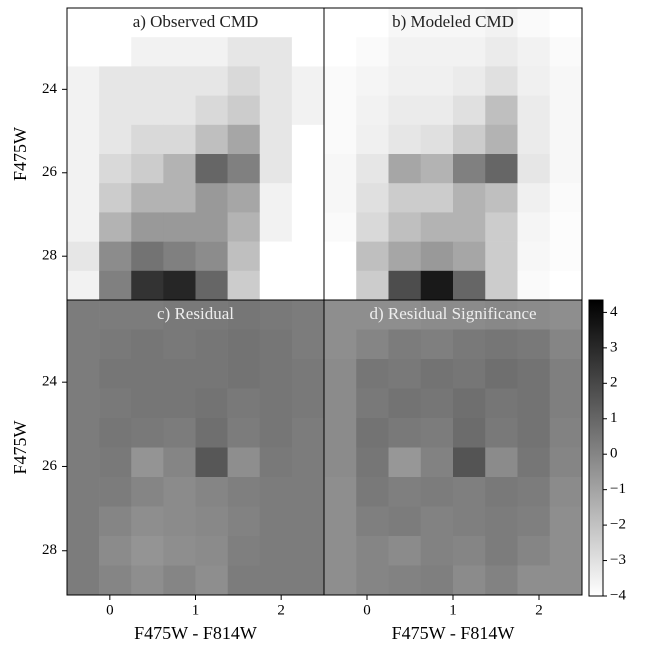  I want to click on y-tick-label: 26, so click(50, 172).